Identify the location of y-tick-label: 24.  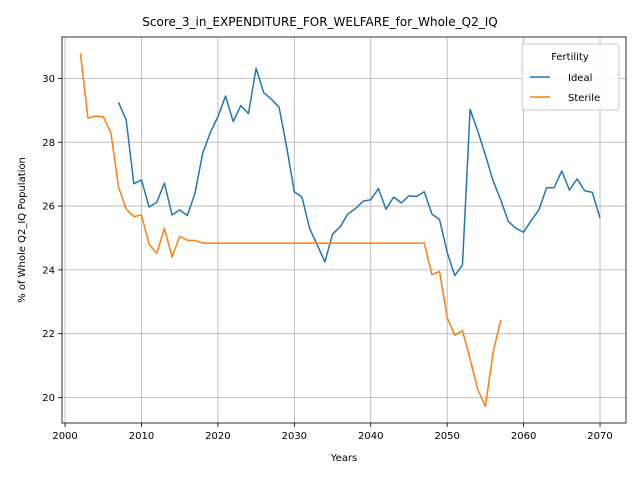
(48, 270).